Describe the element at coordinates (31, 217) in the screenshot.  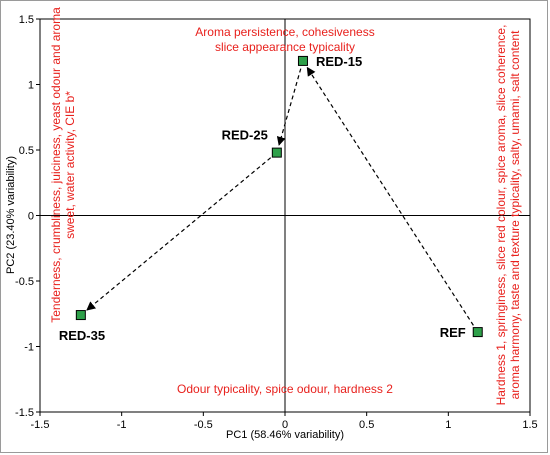
I see `y-tick-label: 0` at that location.